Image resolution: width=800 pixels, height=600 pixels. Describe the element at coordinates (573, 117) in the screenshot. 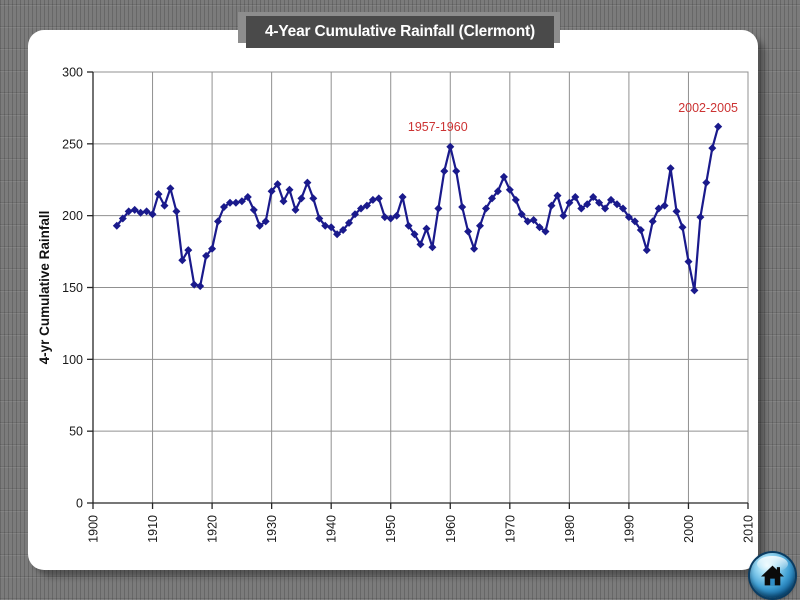

I see `annotations: 1957-1960 2002-2005` at that location.